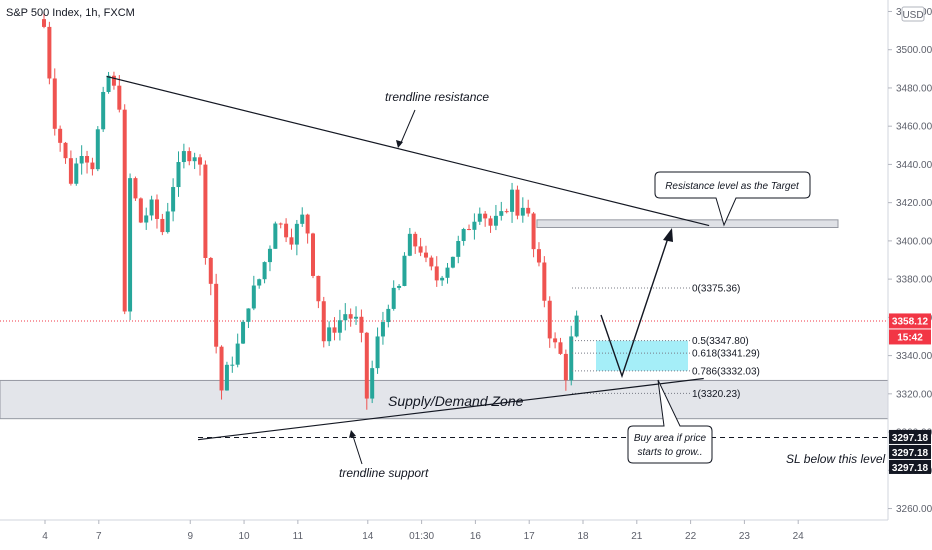 The width and height of the screenshot is (932, 550). I want to click on time-tick-label: 4, so click(45, 536).